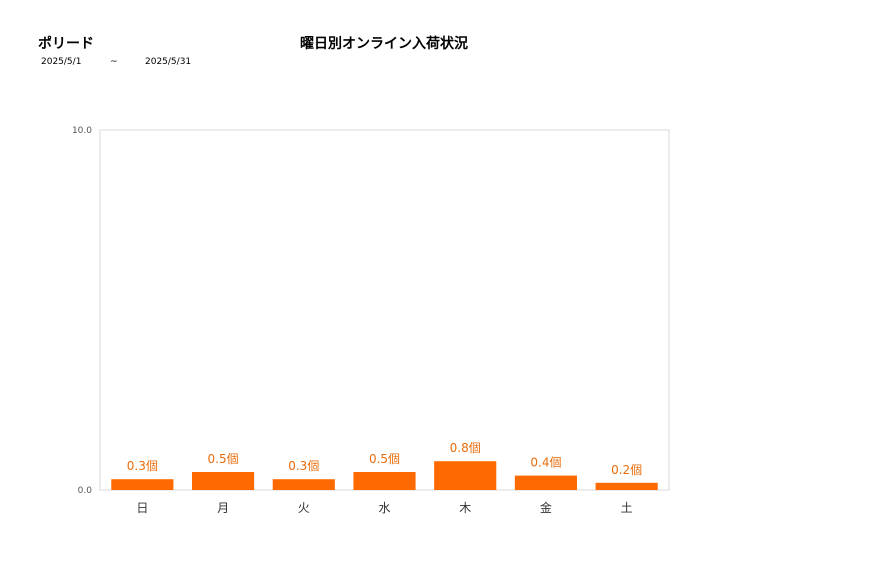 This screenshot has width=877, height=578. I want to click on chart-title: 曜日別オンライン入荷状況, so click(384, 44).